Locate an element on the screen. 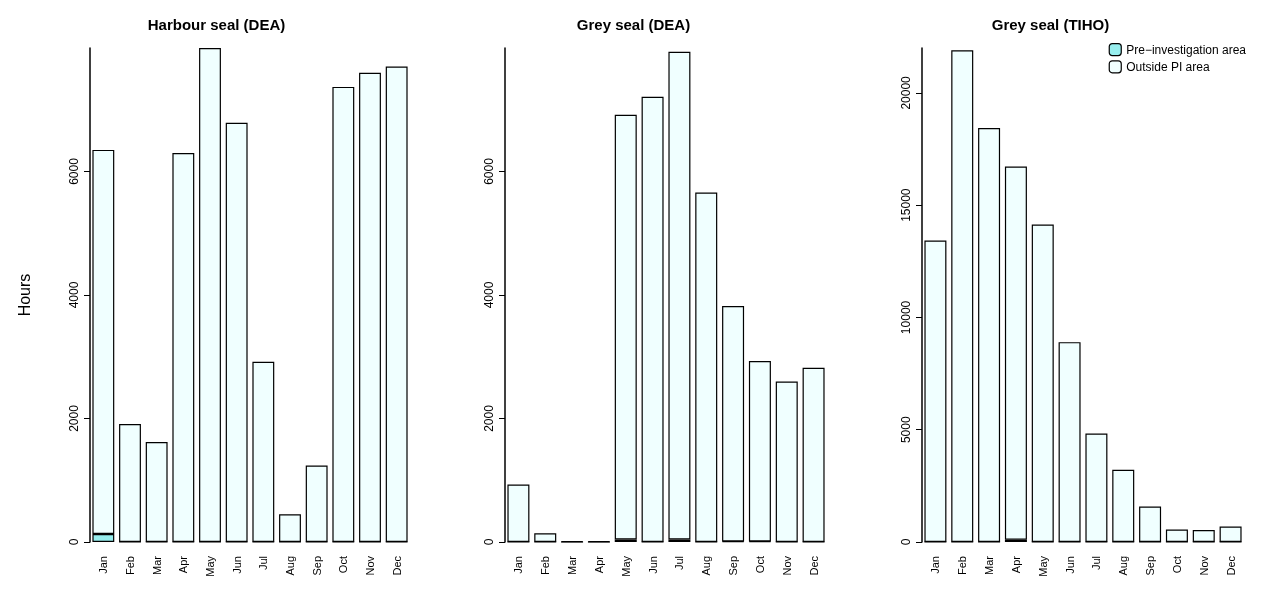 The width and height of the screenshot is (1269, 610). chart-title: Grey seal (TIHO) is located at coordinates (1050, 24).